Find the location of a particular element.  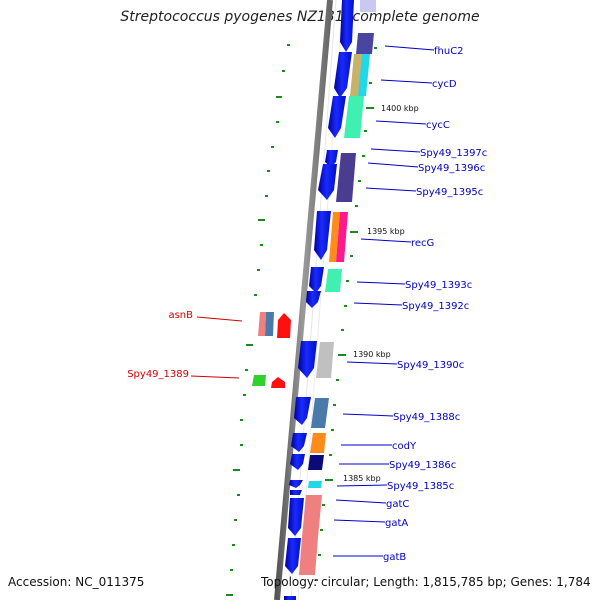

gene-label: codY is located at coordinates (404, 446).